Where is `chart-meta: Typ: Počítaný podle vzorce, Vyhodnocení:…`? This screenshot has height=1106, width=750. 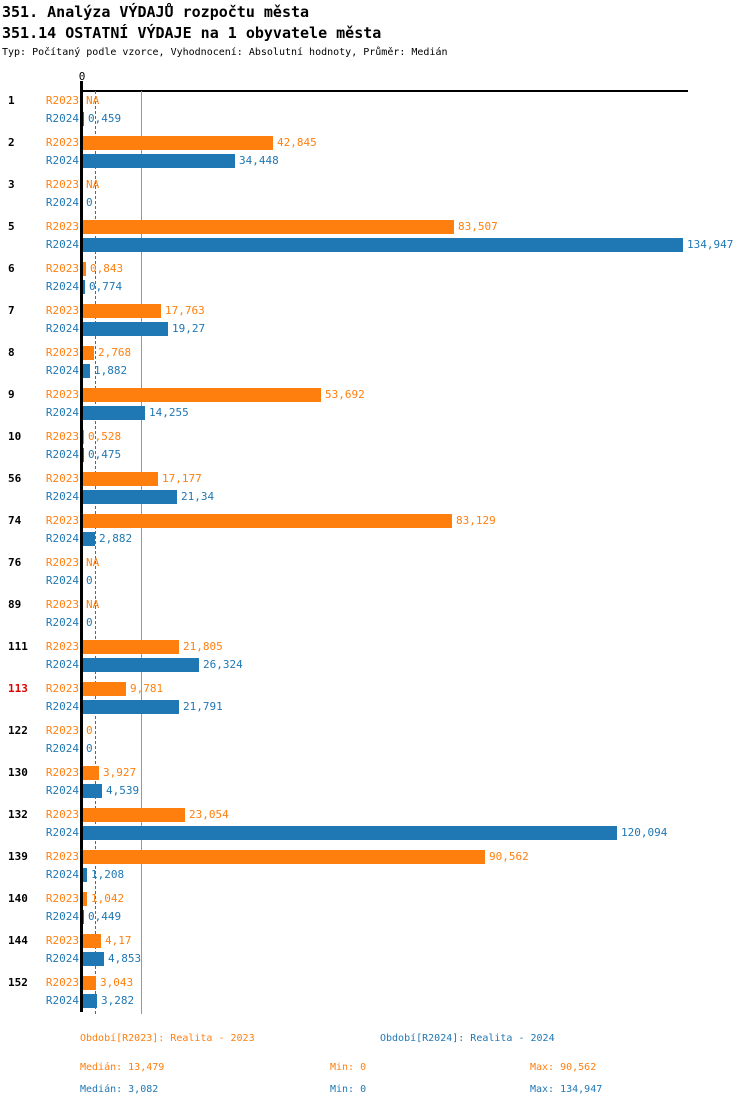
chart-meta: Typ: Počítaný podle vzorce, Vyhodnocení:… is located at coordinates (225, 52).